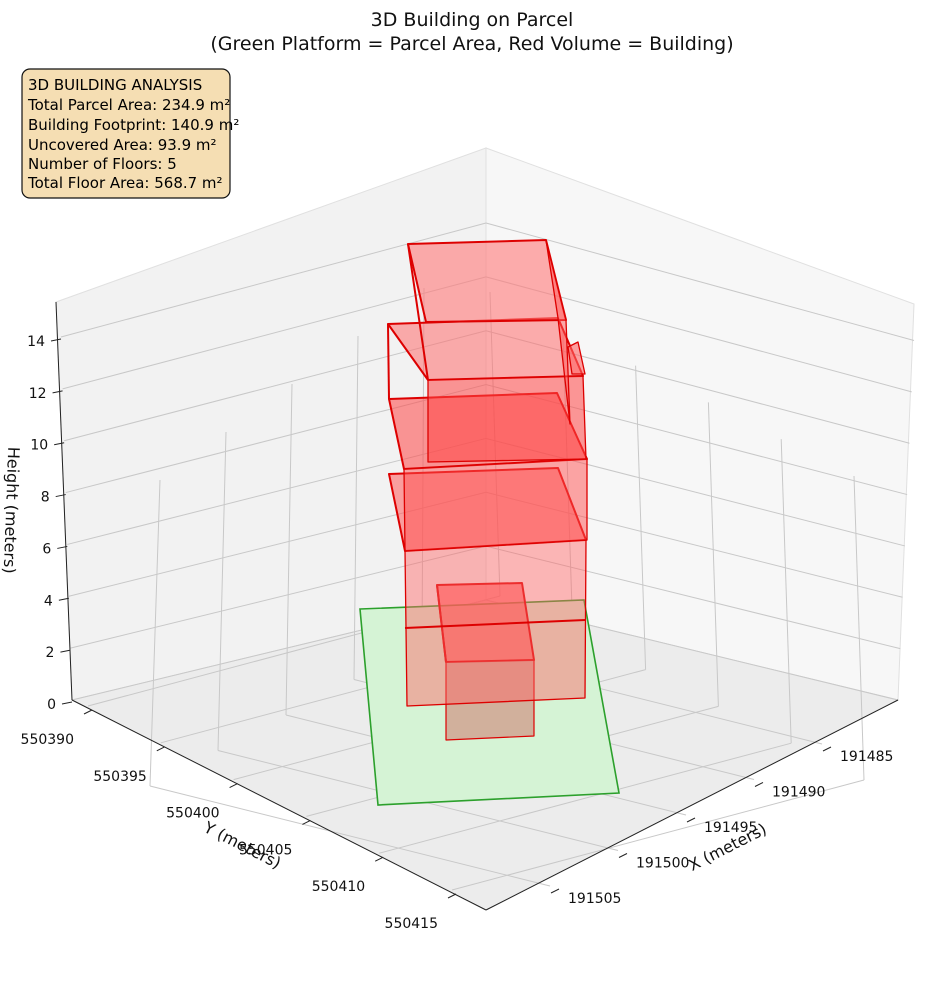 The image size is (944, 992). What do you see at coordinates (338, 887) in the screenshot?
I see `y-tick-label: 550410` at bounding box center [338, 887].